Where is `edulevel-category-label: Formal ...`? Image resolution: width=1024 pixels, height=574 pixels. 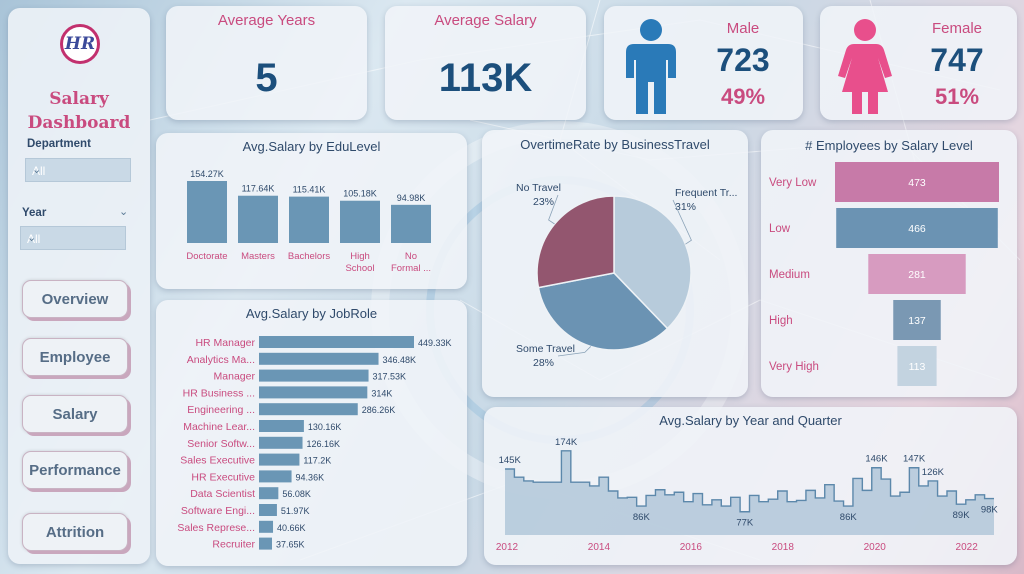 edulevel-category-label: Formal ... is located at coordinates (411, 268).